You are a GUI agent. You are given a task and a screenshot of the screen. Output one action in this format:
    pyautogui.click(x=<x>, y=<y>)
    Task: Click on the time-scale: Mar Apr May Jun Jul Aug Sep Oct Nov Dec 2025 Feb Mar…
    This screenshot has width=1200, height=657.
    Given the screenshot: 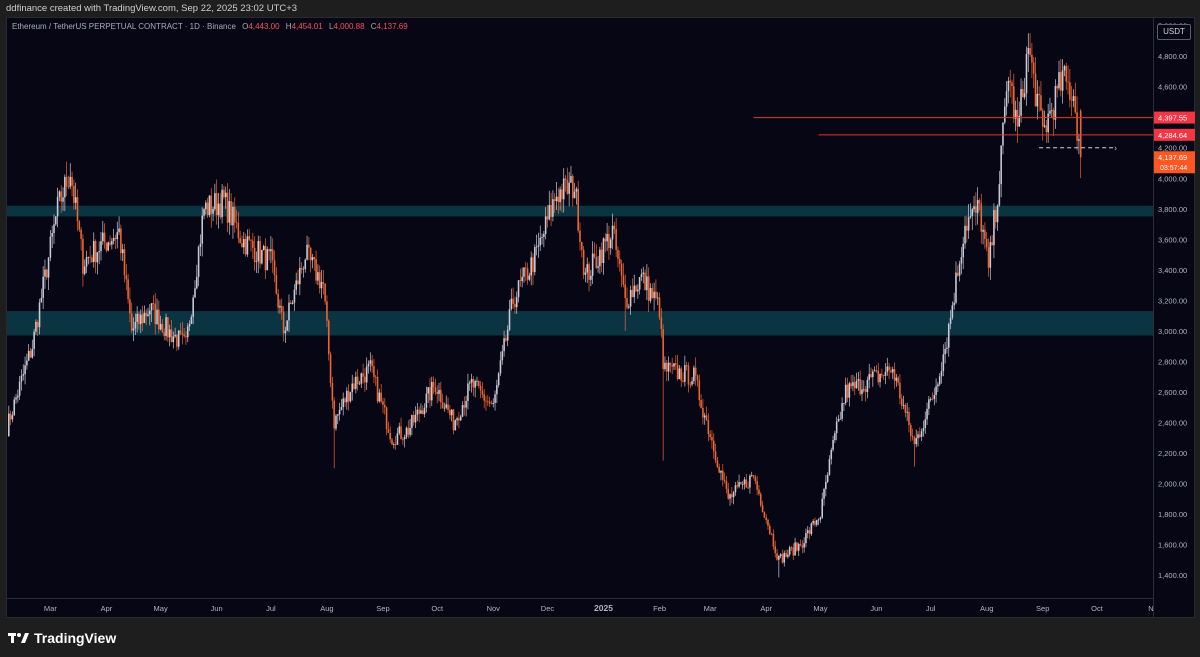 What is the action you would take?
    pyautogui.click(x=582, y=607)
    